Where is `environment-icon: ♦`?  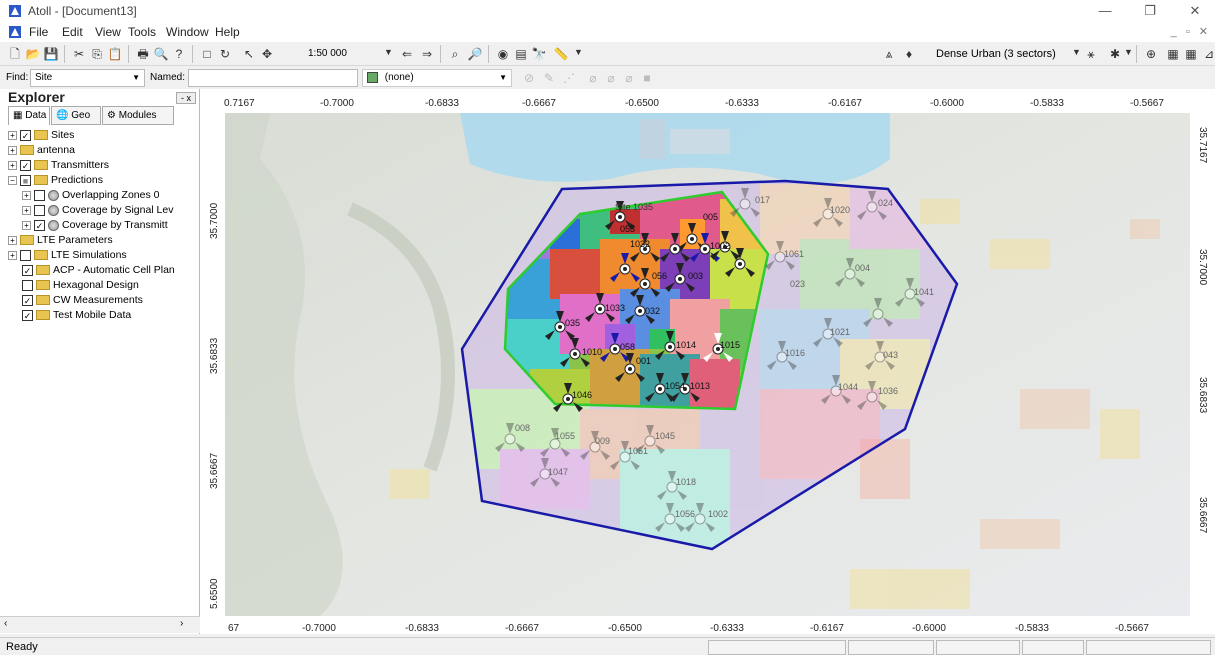 environment-icon: ♦ is located at coordinates (909, 54).